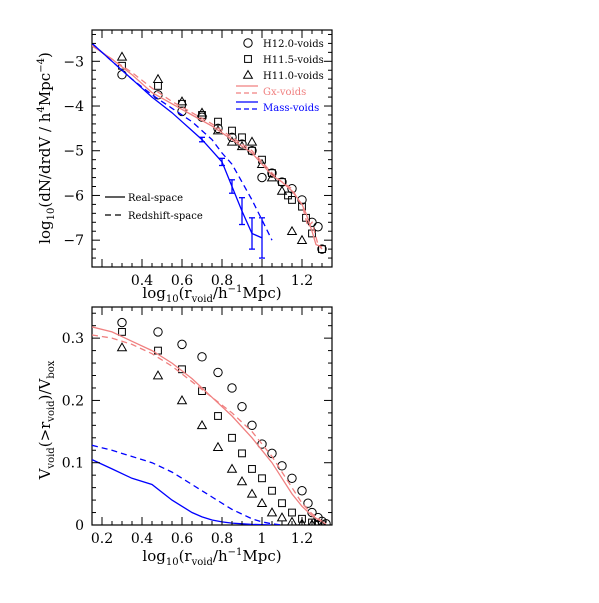  Describe the element at coordinates (154, 207) in the screenshot. I see `legend-space: Real-space Redshift-space` at that location.